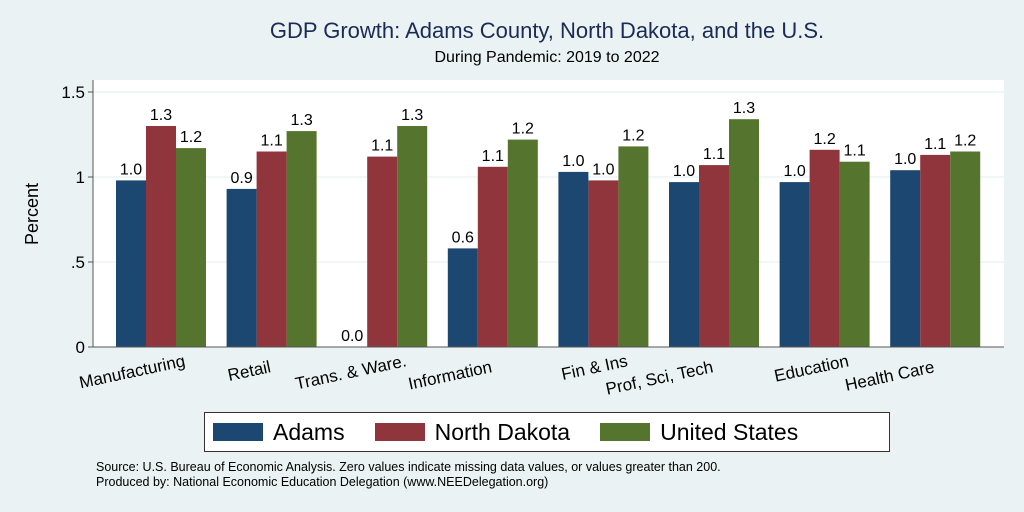 This screenshot has width=1024, height=512. Describe the element at coordinates (352, 336) in the screenshot. I see `bar-value-label: 0.0` at that location.